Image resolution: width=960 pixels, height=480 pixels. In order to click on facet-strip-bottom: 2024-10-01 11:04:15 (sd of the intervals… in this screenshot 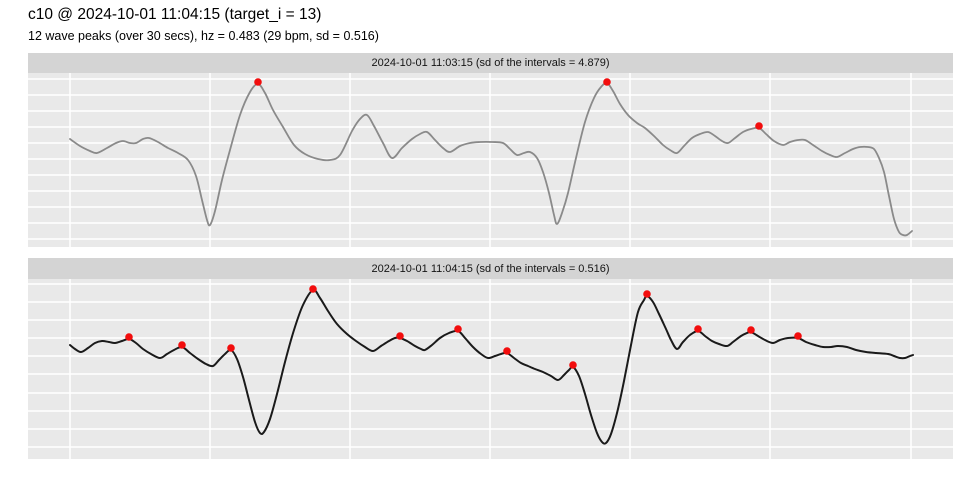, I will do `click(490, 268)`.